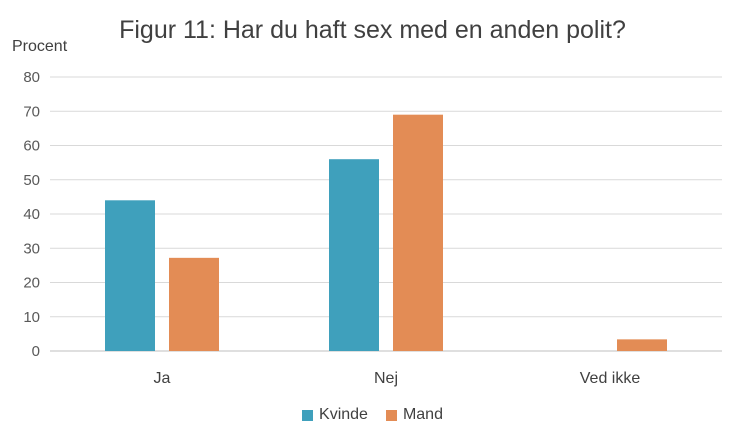 The image size is (745, 447). I want to click on y-tick-label: 60, so click(31, 146).